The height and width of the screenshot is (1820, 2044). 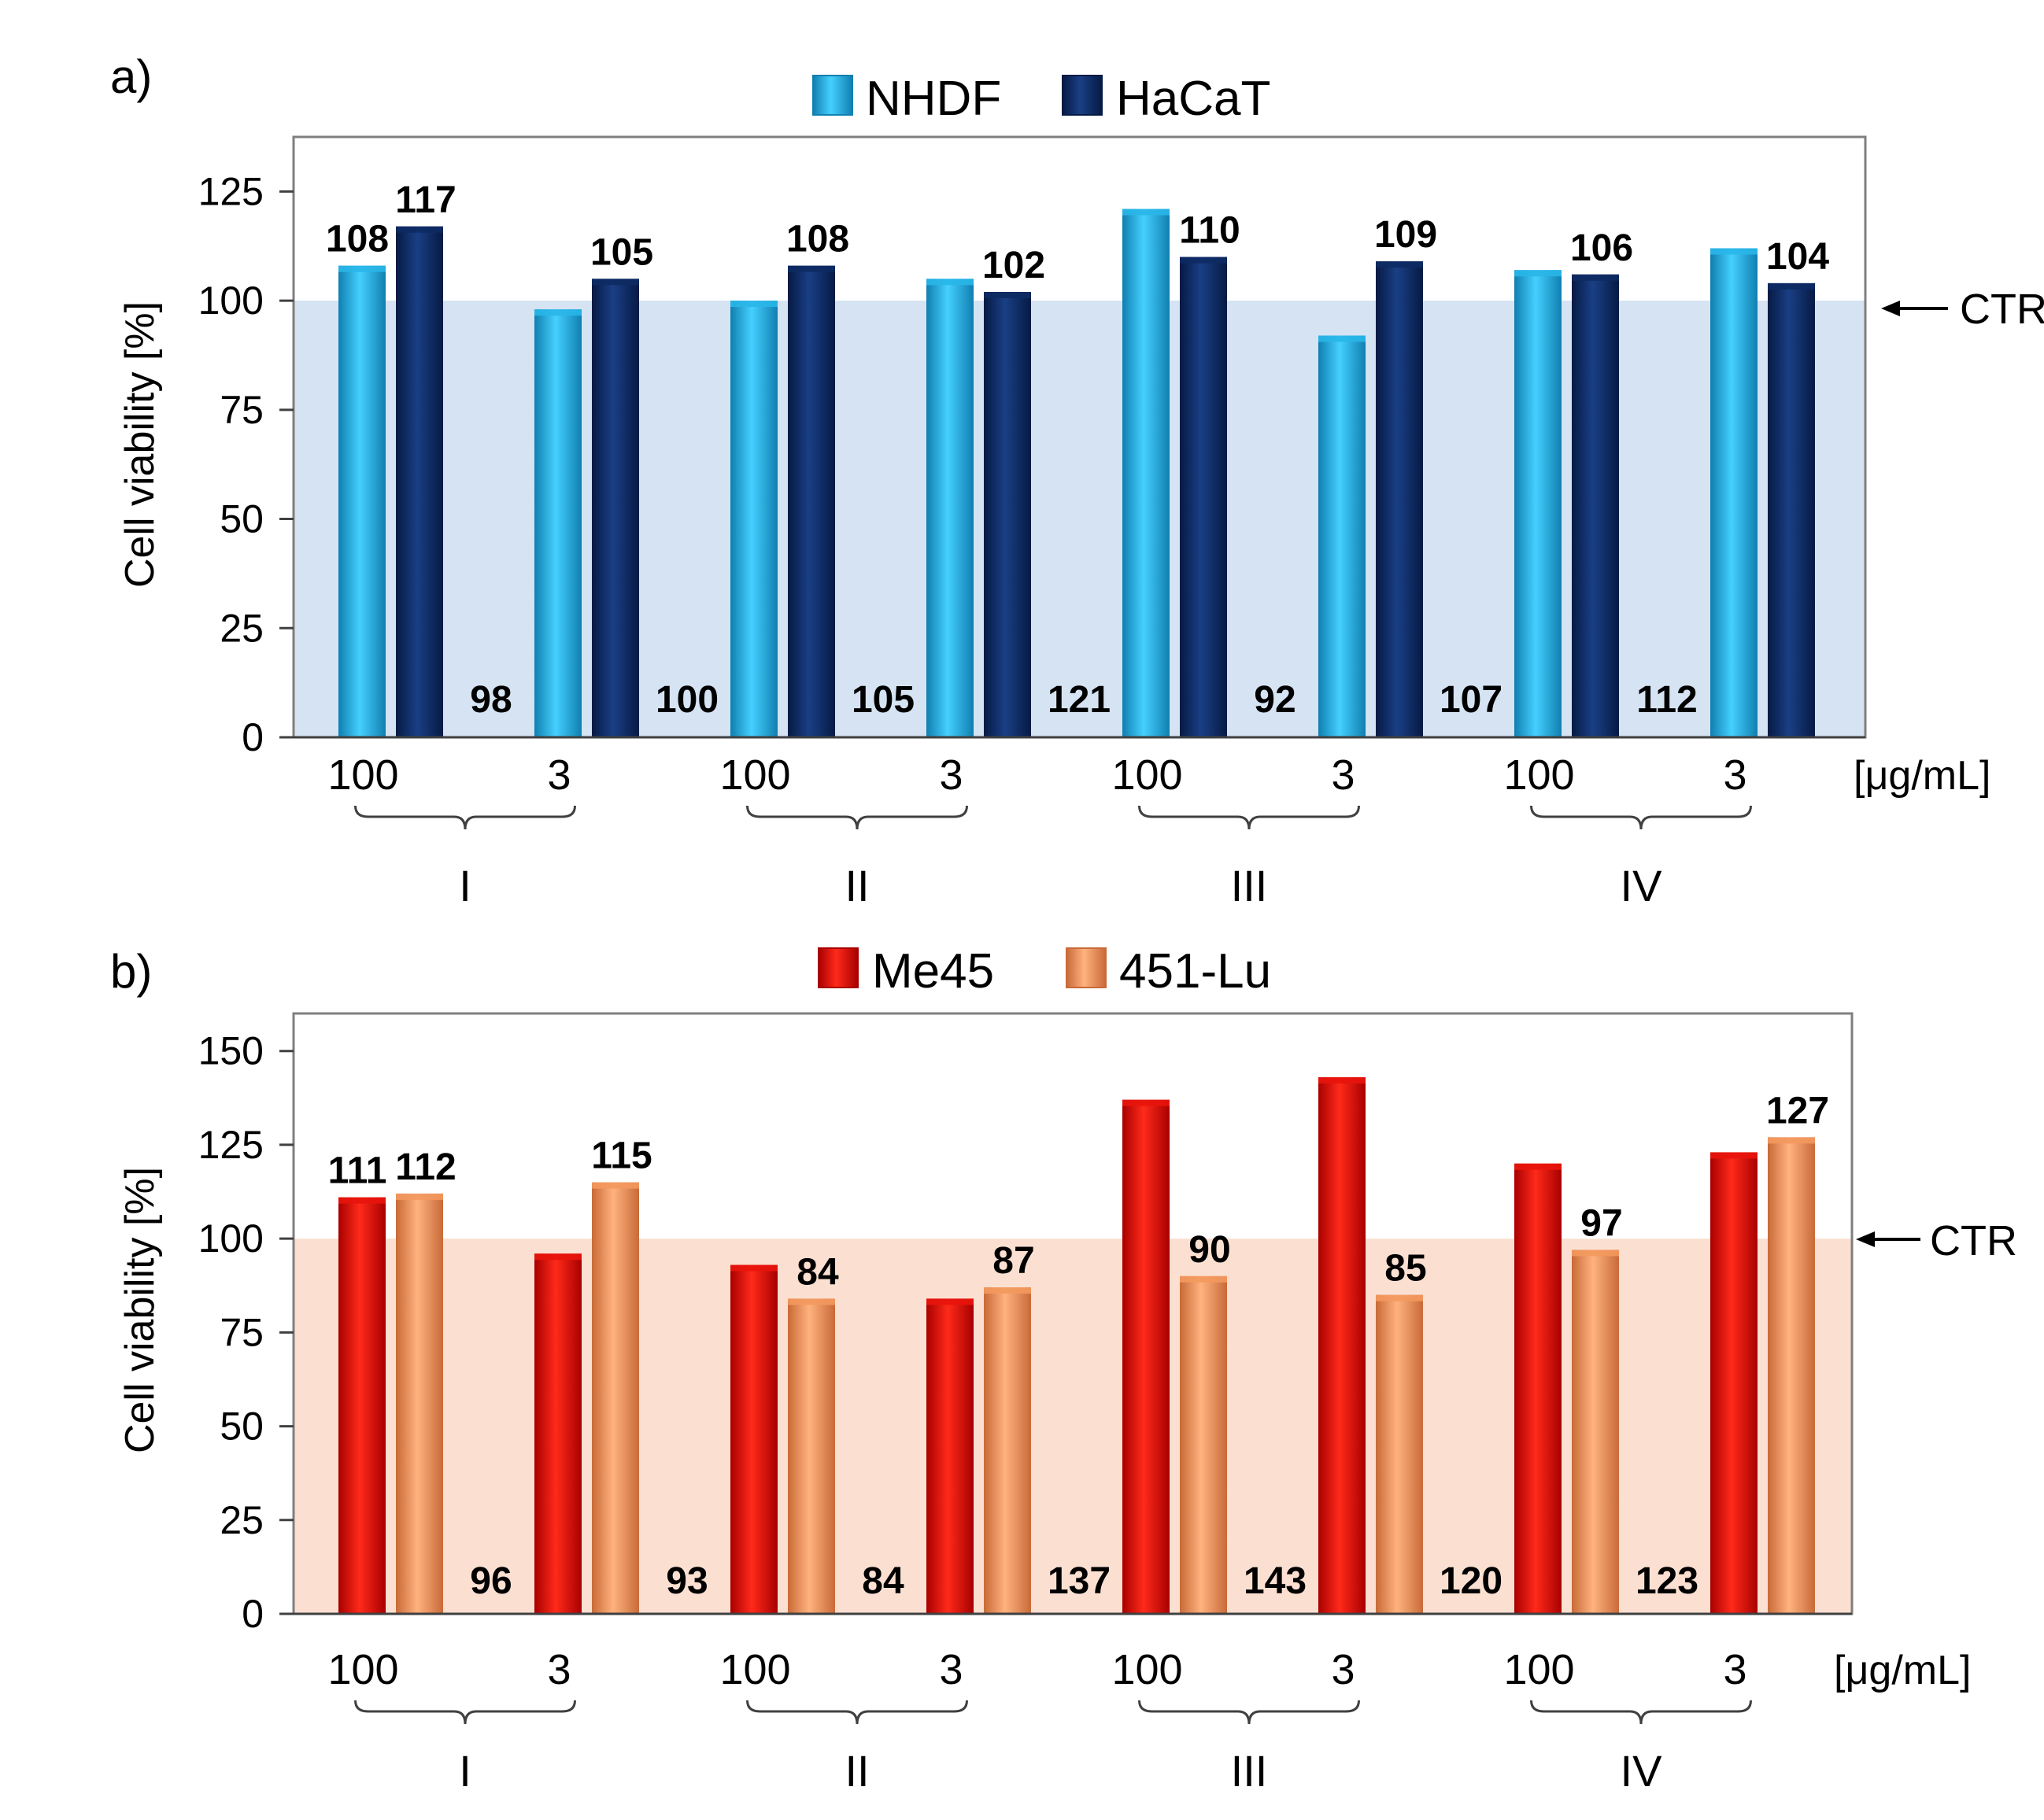 I want to click on ctr-label-a: CTR, so click(x=2002, y=309).